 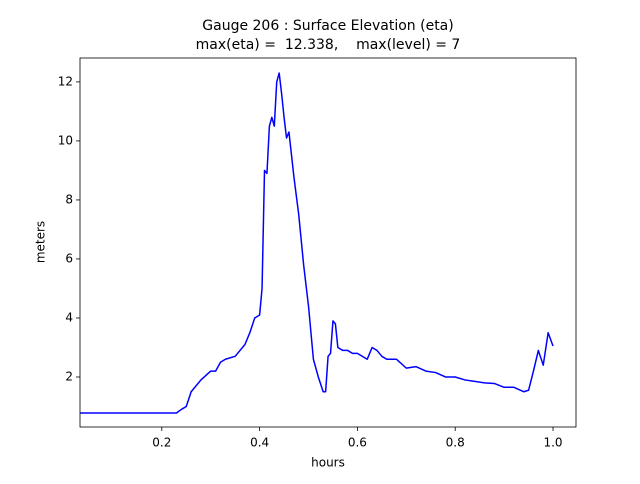 What do you see at coordinates (327, 26) in the screenshot?
I see `chart-title: Gauge 206 : Surface Elevation (eta)` at bounding box center [327, 26].